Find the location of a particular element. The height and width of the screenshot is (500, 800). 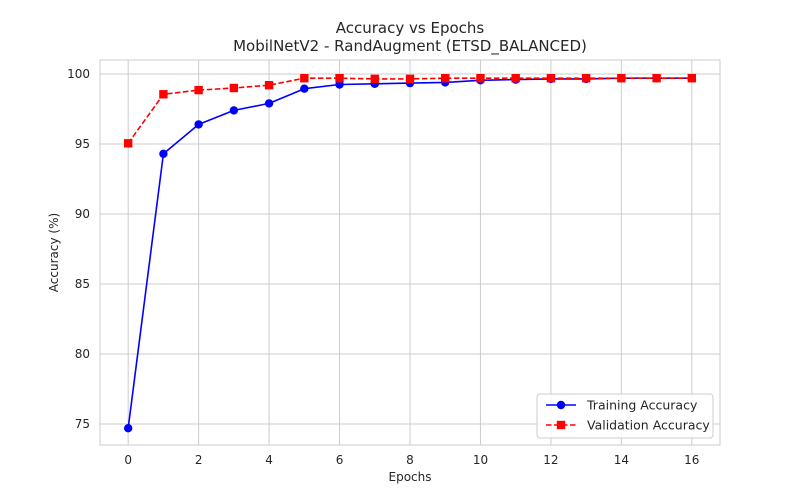

y-axis-label: Accuracy (%) is located at coordinates (54, 252).